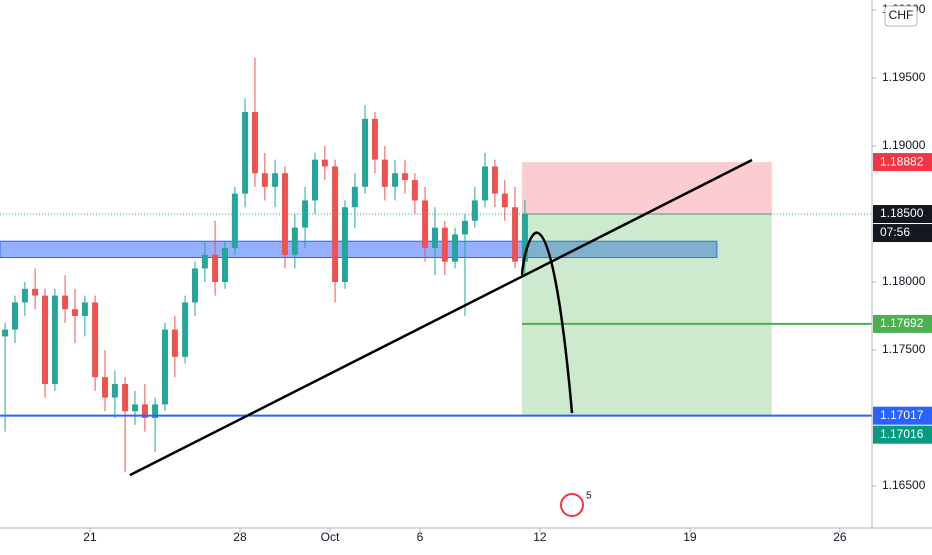 The width and height of the screenshot is (932, 555). What do you see at coordinates (646, 315) in the screenshot?
I see `target-zone` at bounding box center [646, 315].